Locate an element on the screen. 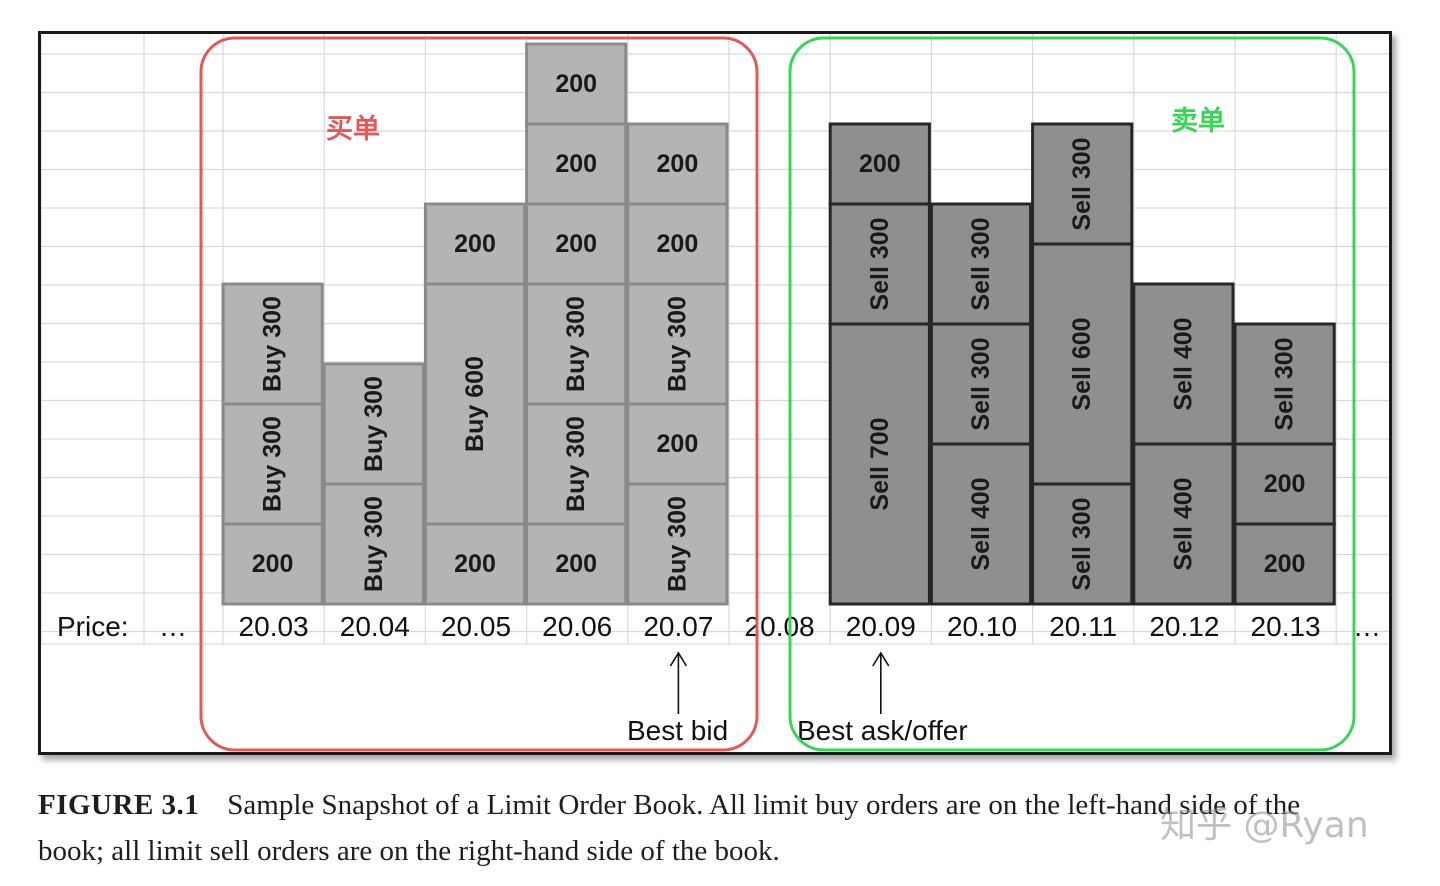  order-label: Sell 600 is located at coordinates (1082, 363).